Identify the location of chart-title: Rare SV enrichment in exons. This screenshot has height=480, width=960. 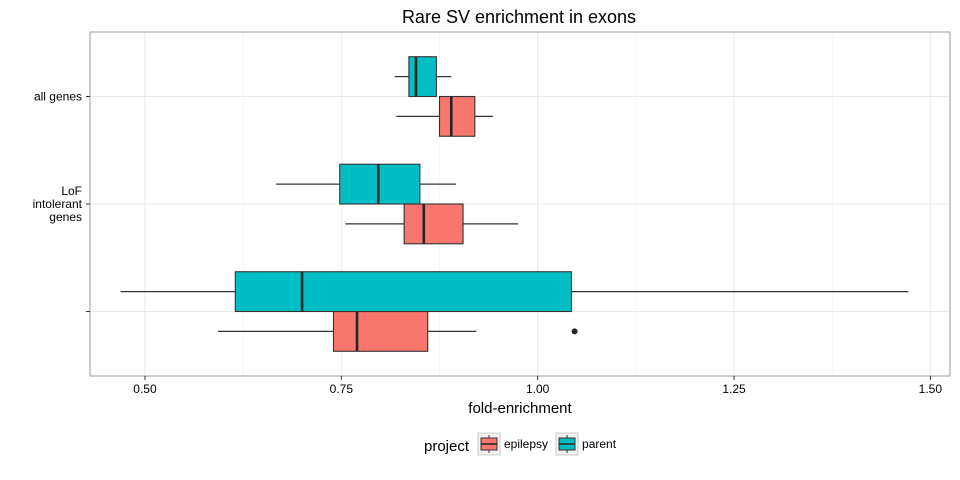
(519, 17).